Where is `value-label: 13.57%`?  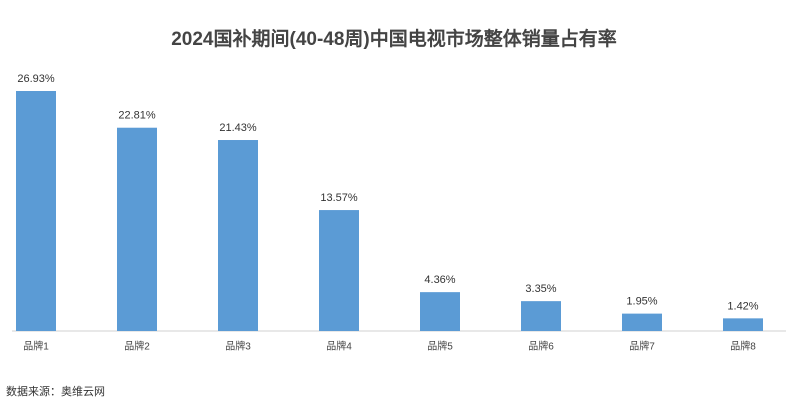 value-label: 13.57% is located at coordinates (339, 198).